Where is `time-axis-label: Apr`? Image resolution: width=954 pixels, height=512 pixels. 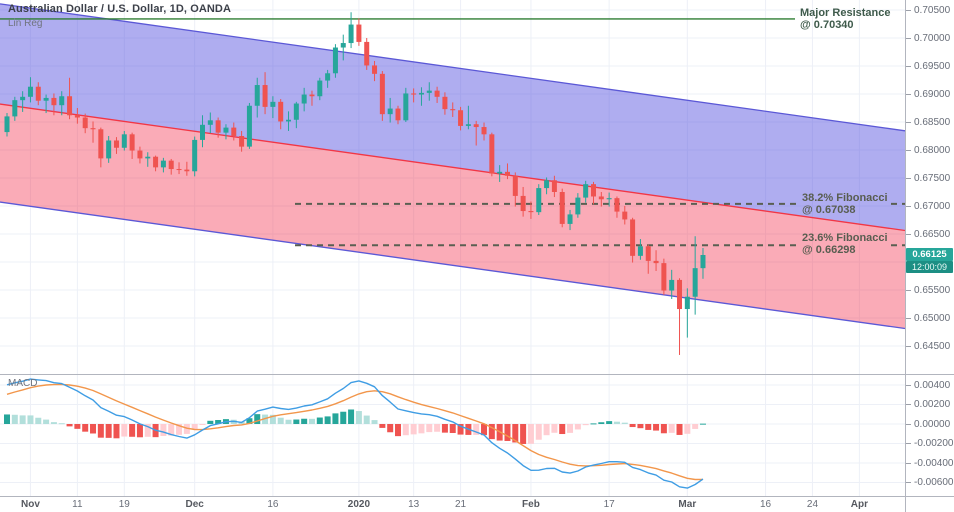 time-axis-label: Apr is located at coordinates (859, 504).